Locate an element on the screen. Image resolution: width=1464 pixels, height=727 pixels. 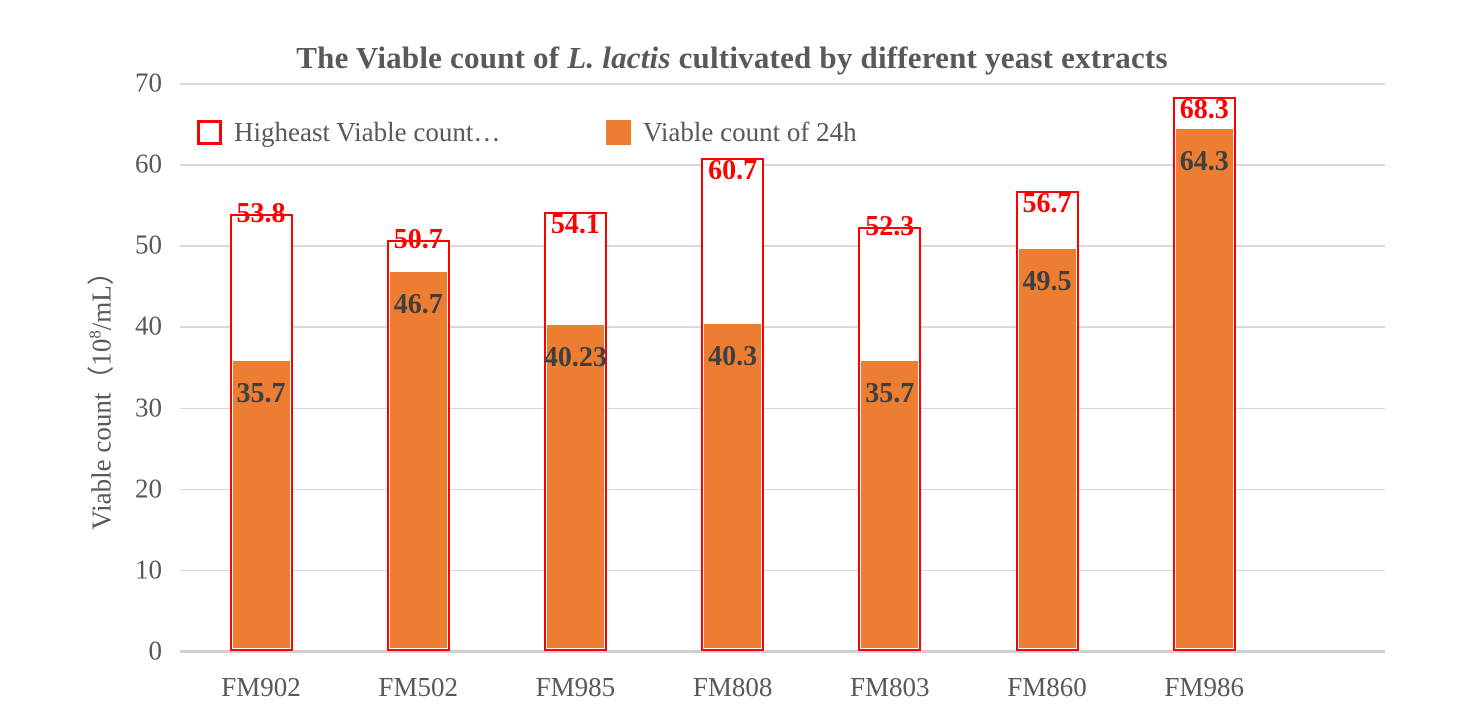
legend-swatch-outline-icon is located at coordinates (209, 132).